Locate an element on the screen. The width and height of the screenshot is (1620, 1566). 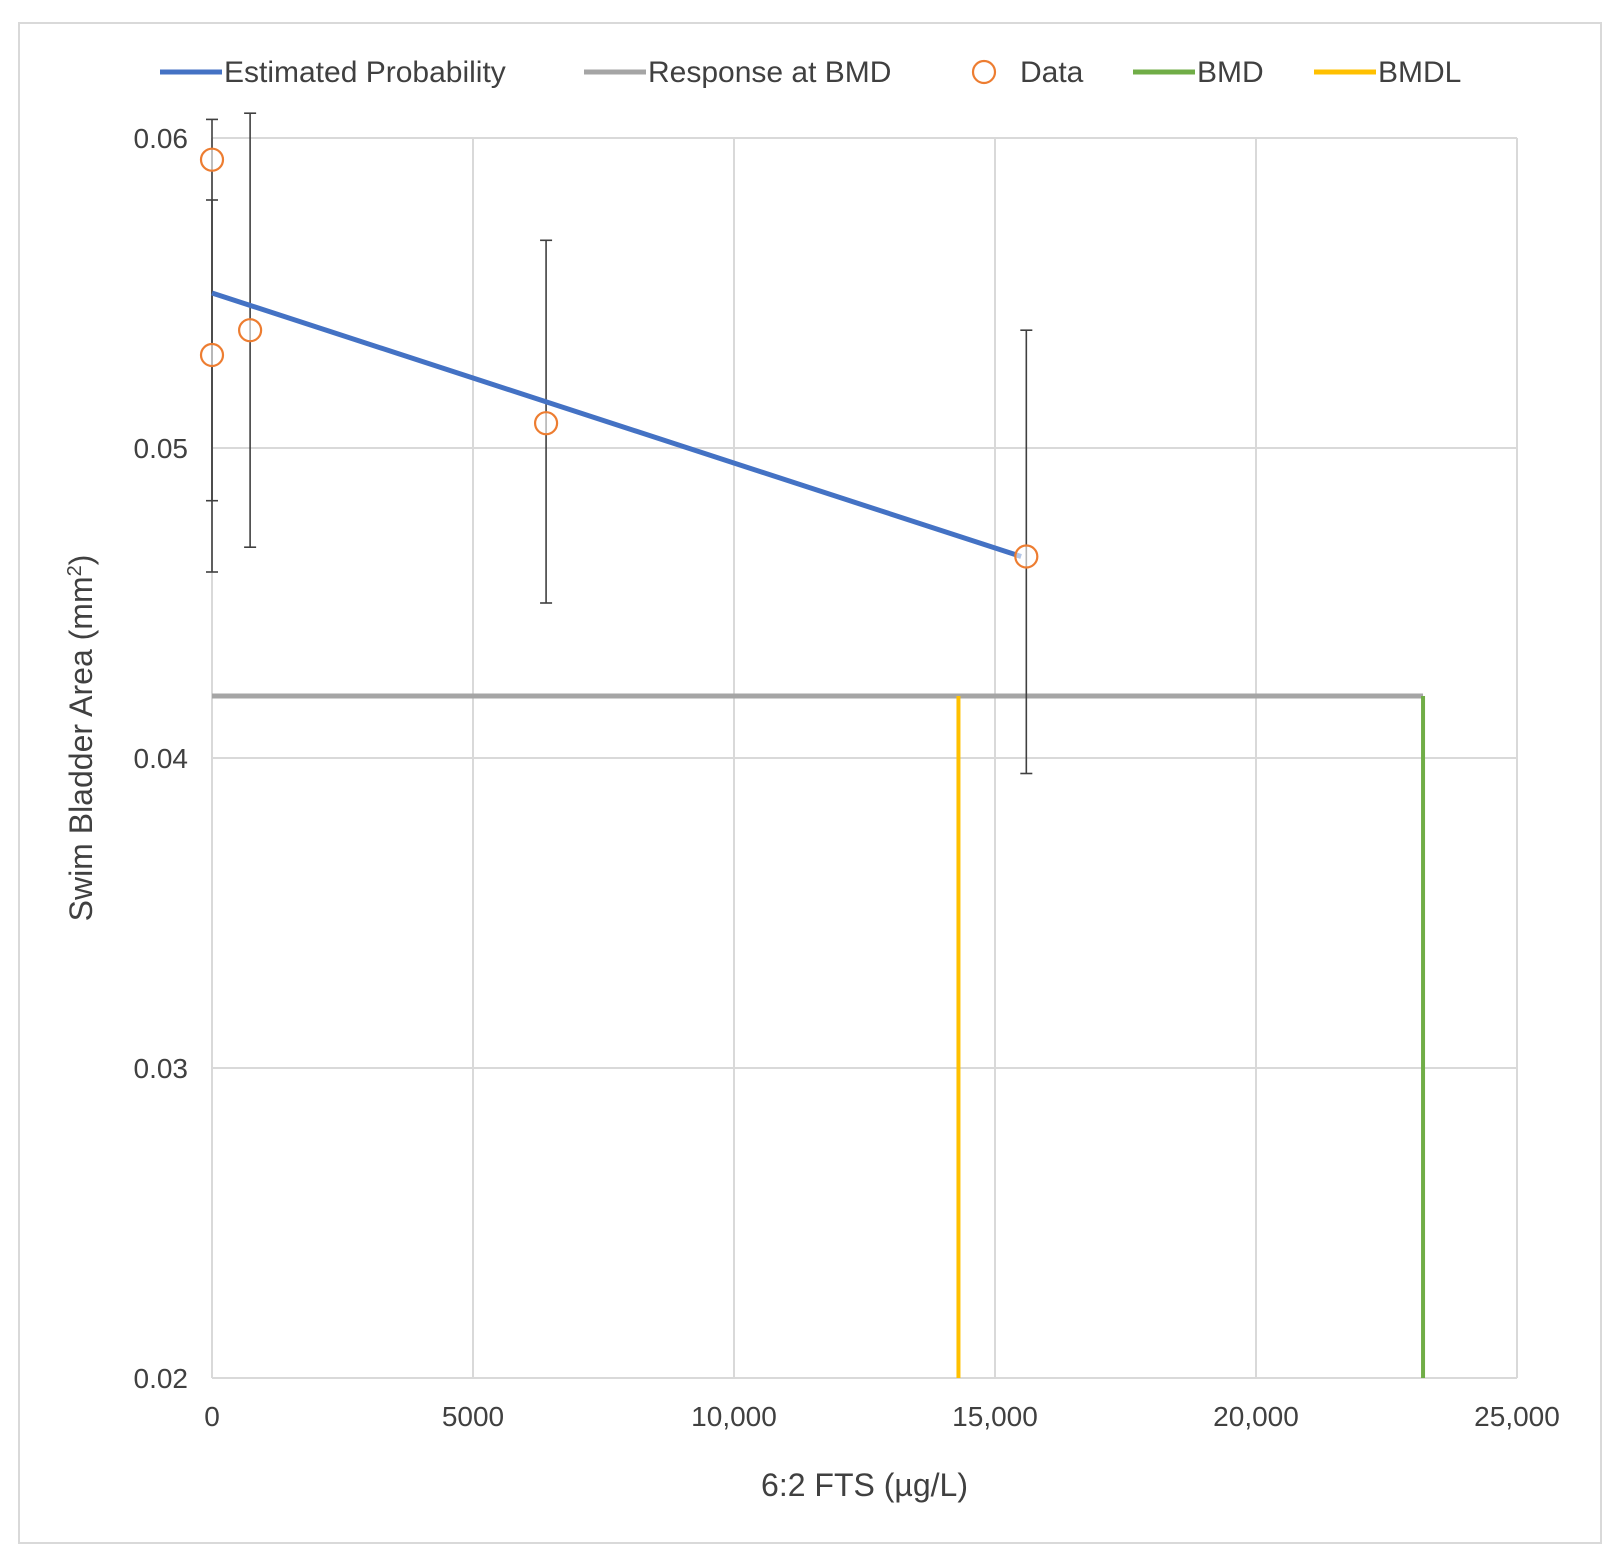
legend-label: BMD is located at coordinates (1230, 72).